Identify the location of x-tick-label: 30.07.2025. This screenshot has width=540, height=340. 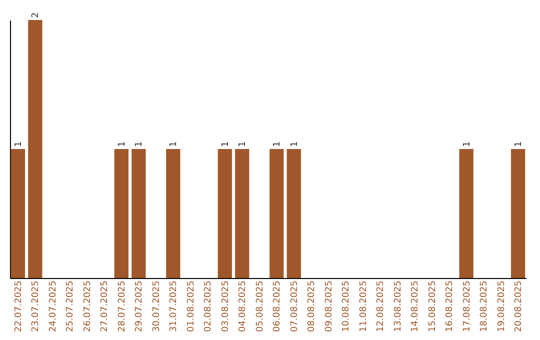
(157, 306).